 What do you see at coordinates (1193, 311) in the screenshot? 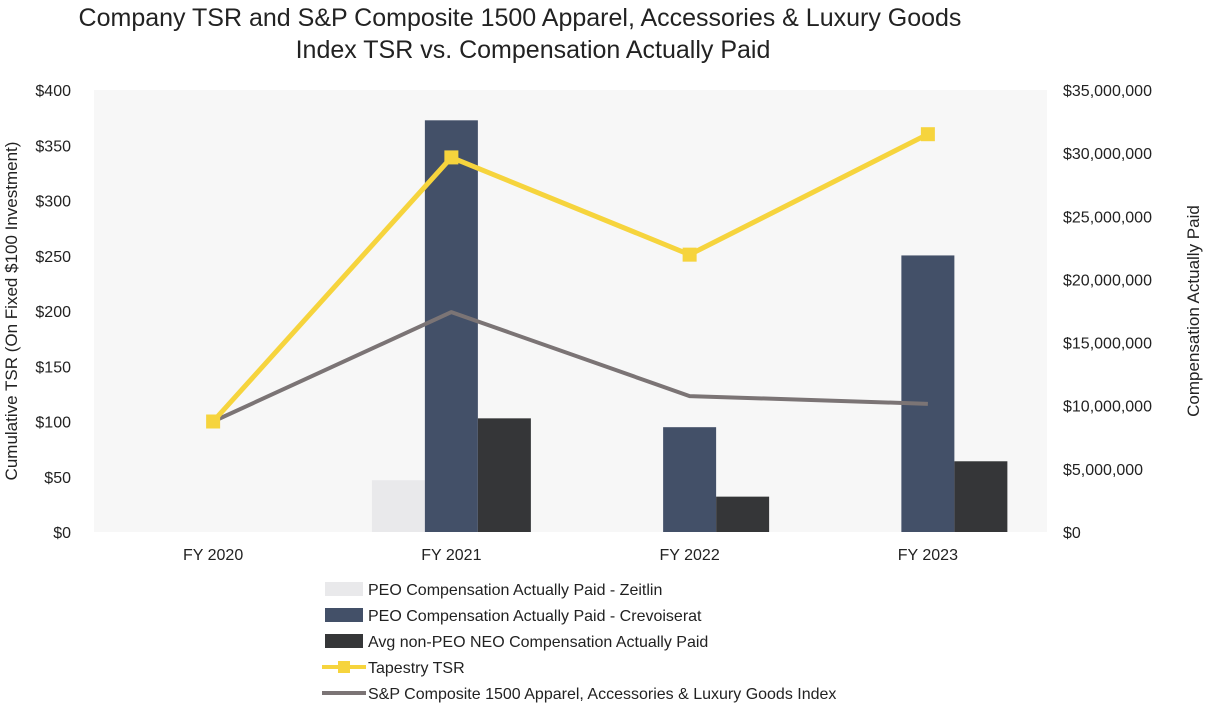
I see `right-axis-label: Compensation Actually Paid` at bounding box center [1193, 311].